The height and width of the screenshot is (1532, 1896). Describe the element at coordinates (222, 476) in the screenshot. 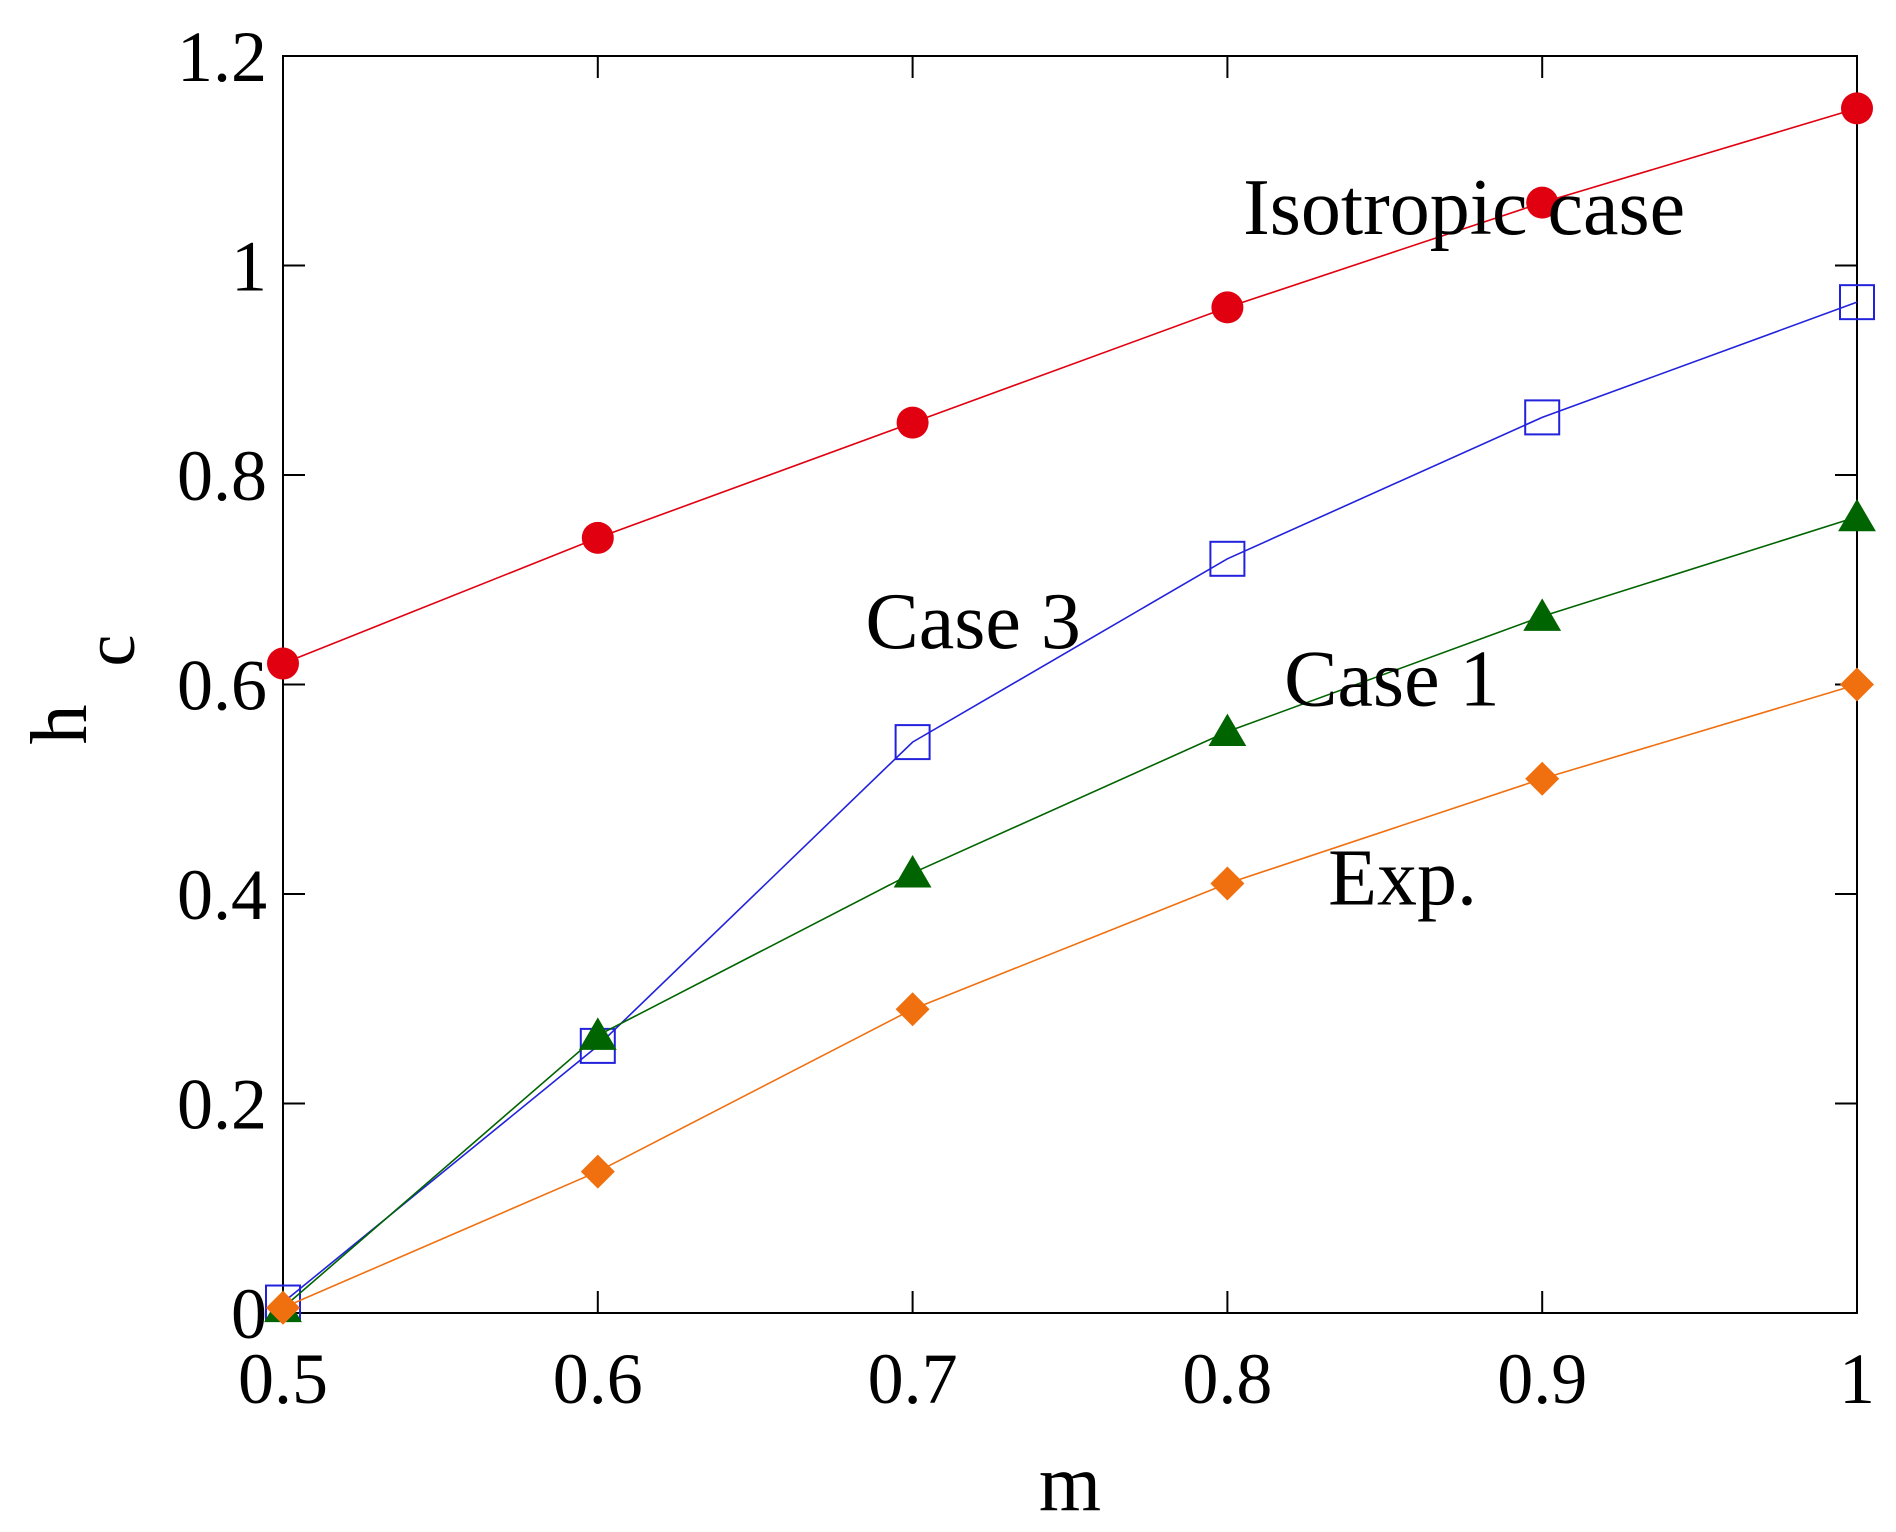

I see `y-tick-label: 0.8` at that location.